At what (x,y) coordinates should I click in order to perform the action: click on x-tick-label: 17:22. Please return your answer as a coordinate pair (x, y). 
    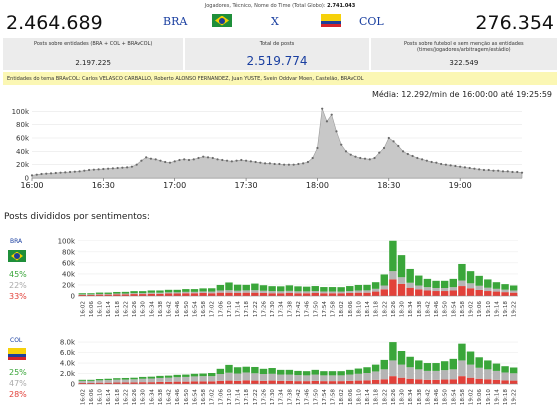
    Looking at the image, I should click on (256, 309).